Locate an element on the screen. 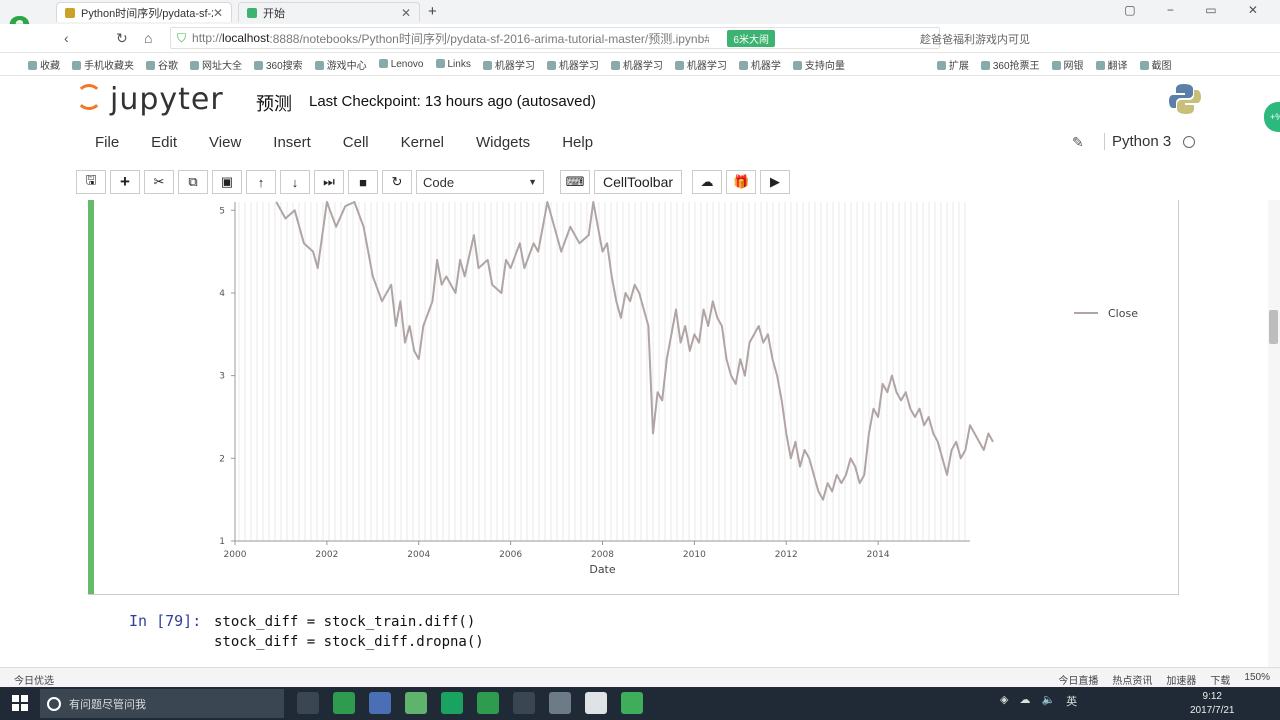 This screenshot has width=1280, height=720. windows-start-icon is located at coordinates (20, 703).